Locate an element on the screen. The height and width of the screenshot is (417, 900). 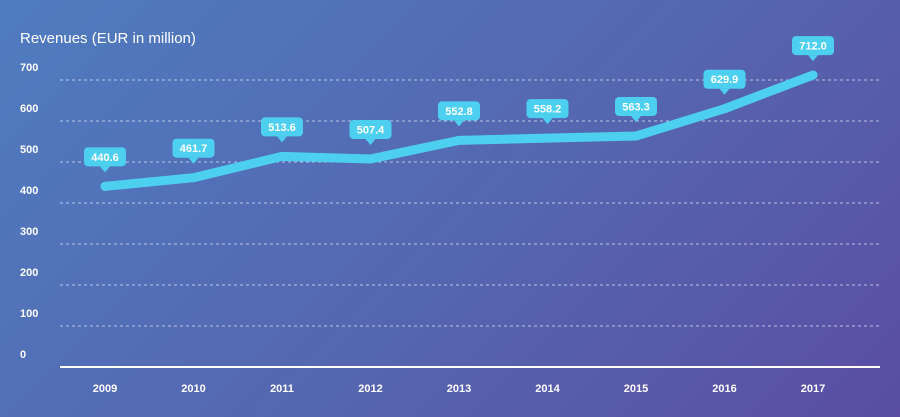
data-label-text: 461.7 is located at coordinates (194, 149).